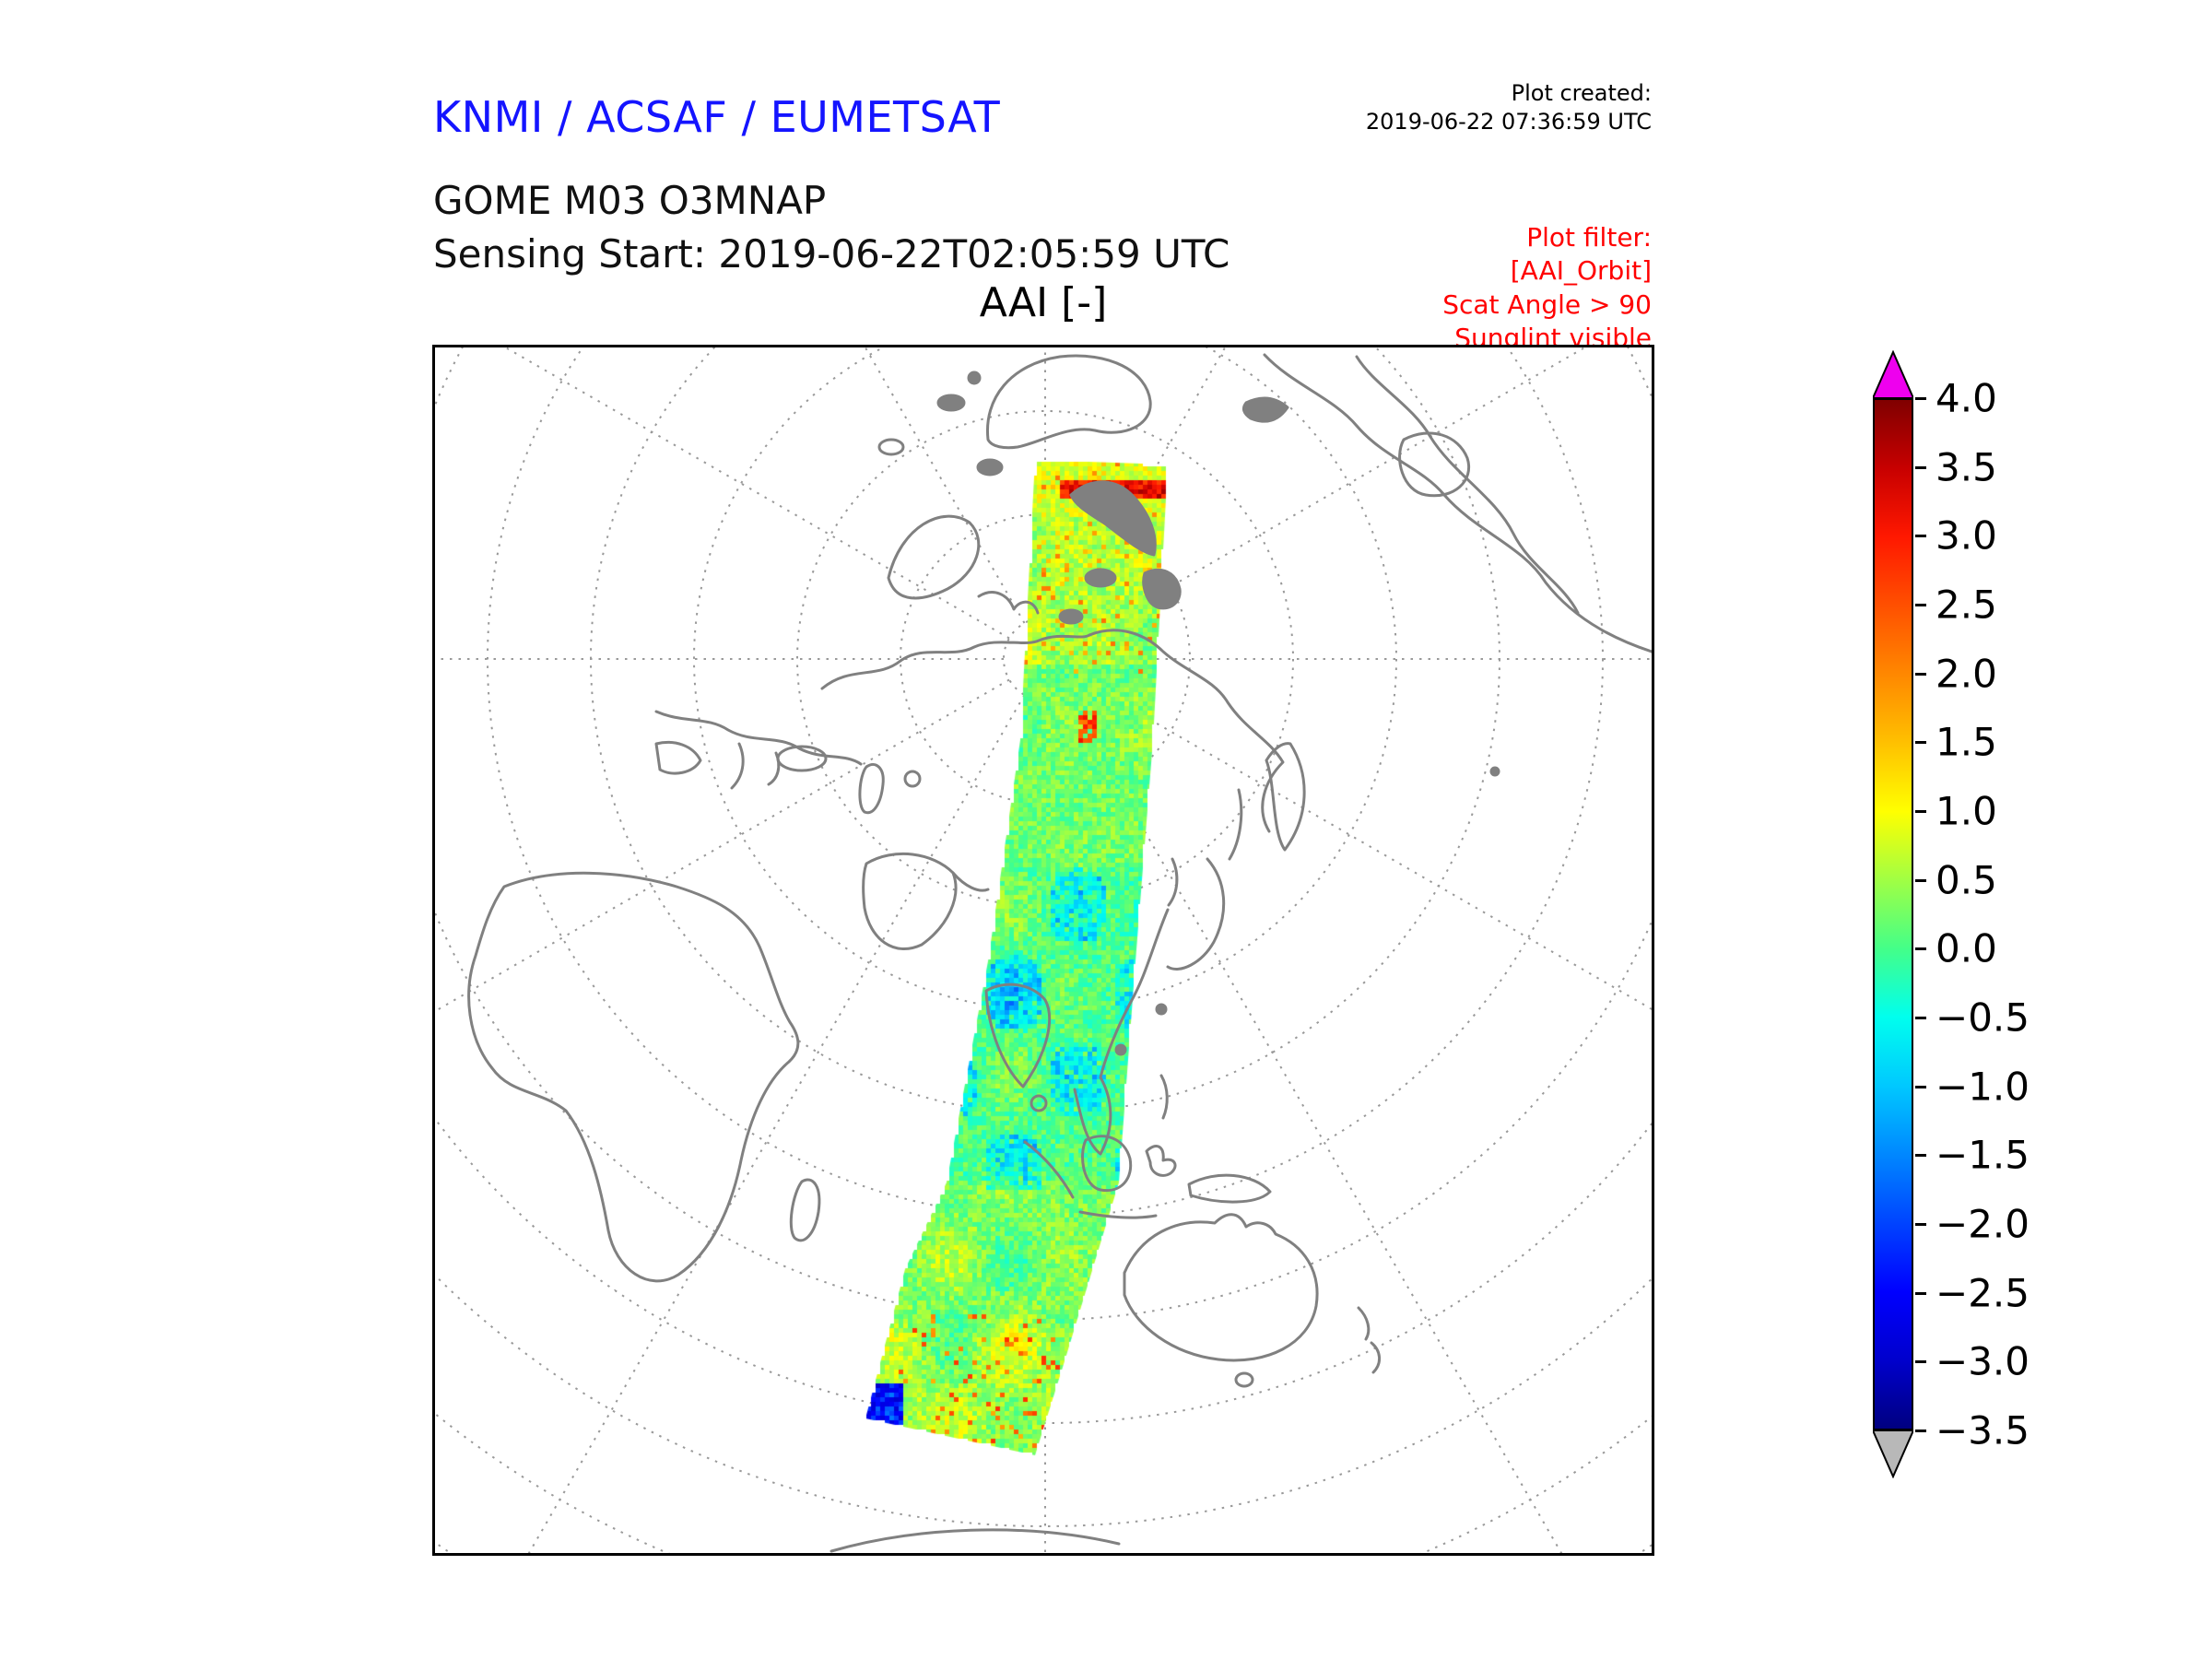 This screenshot has width=2212, height=1659. I want to click on colorbar-tick-label: 2.0, so click(1966, 674).